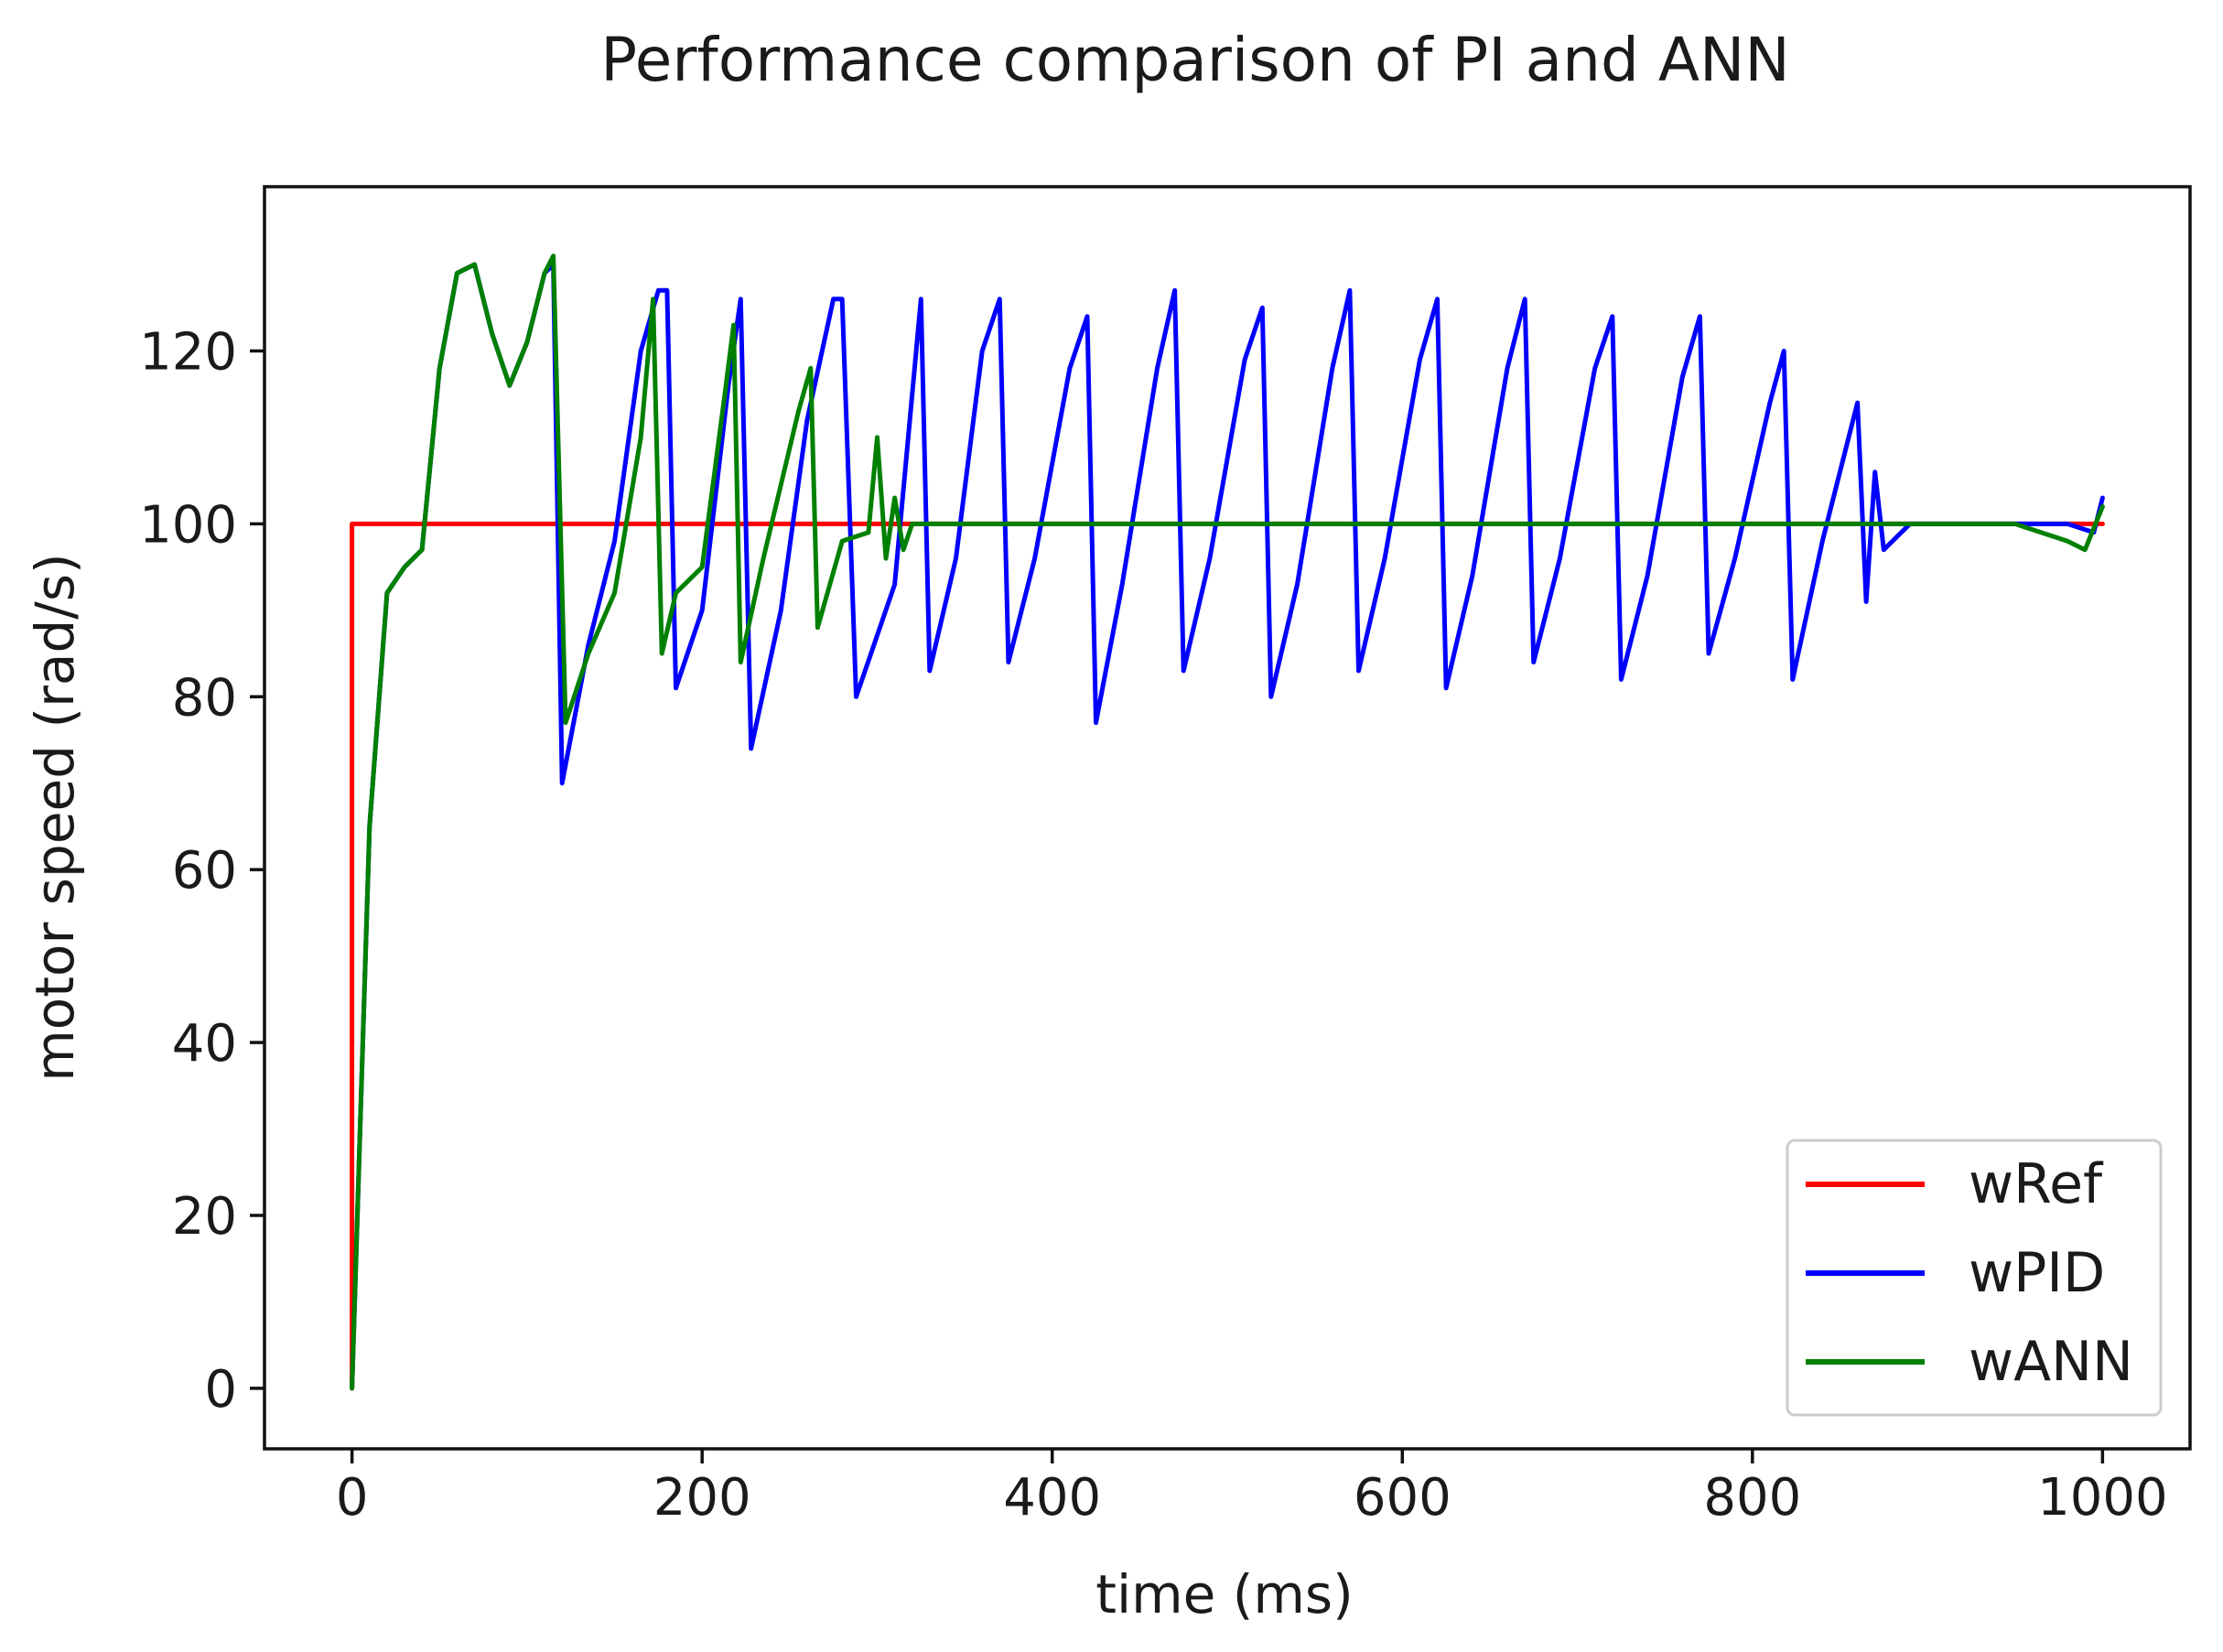 The image size is (2223, 1652). Describe the element at coordinates (1224, 1594) in the screenshot. I see `x-axis-label: time (ms)` at that location.